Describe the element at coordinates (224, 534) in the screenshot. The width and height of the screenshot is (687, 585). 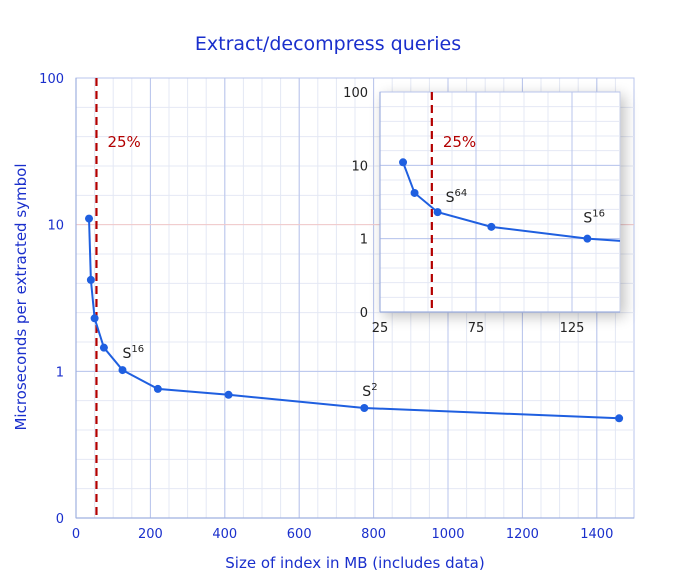
I see `x-tick-label: 400` at that location.